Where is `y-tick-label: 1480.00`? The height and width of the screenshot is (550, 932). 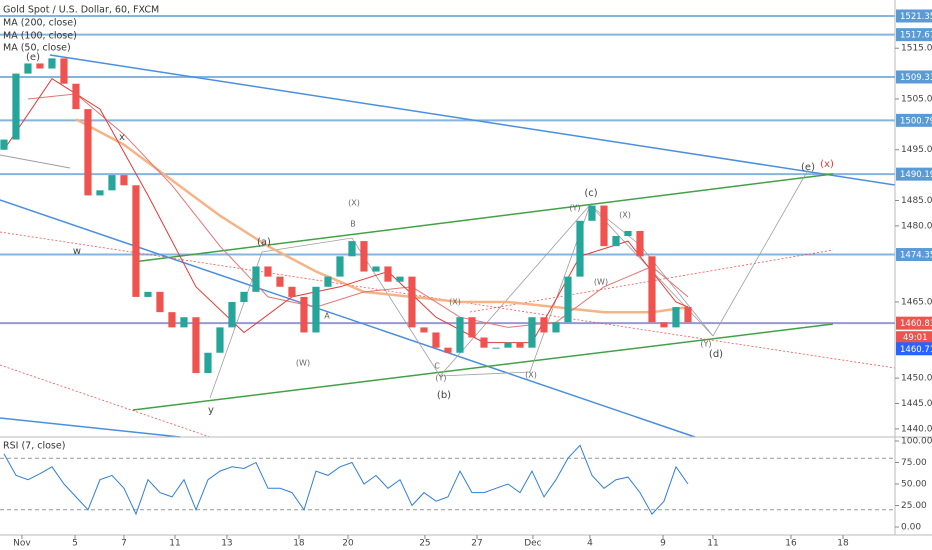
y-tick-label: 1480.00 is located at coordinates (916, 226).